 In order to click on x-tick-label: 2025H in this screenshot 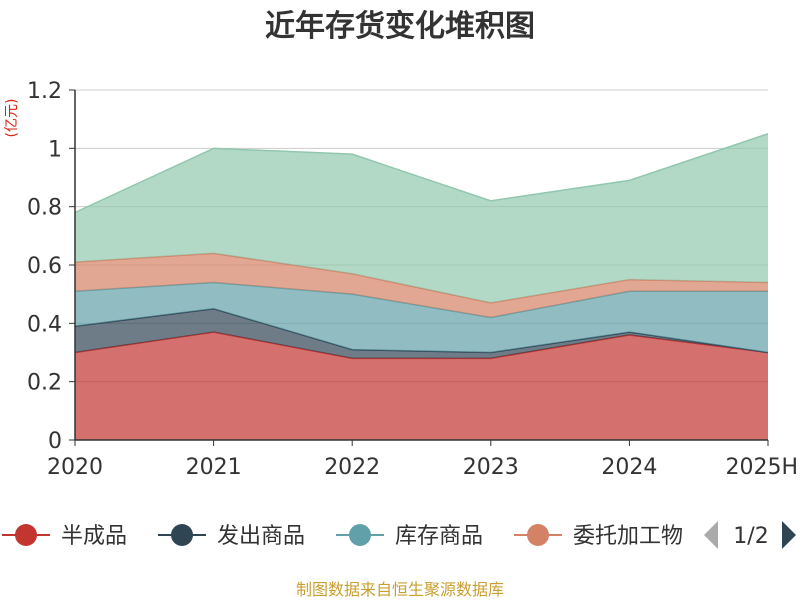, I will do `click(761, 467)`.